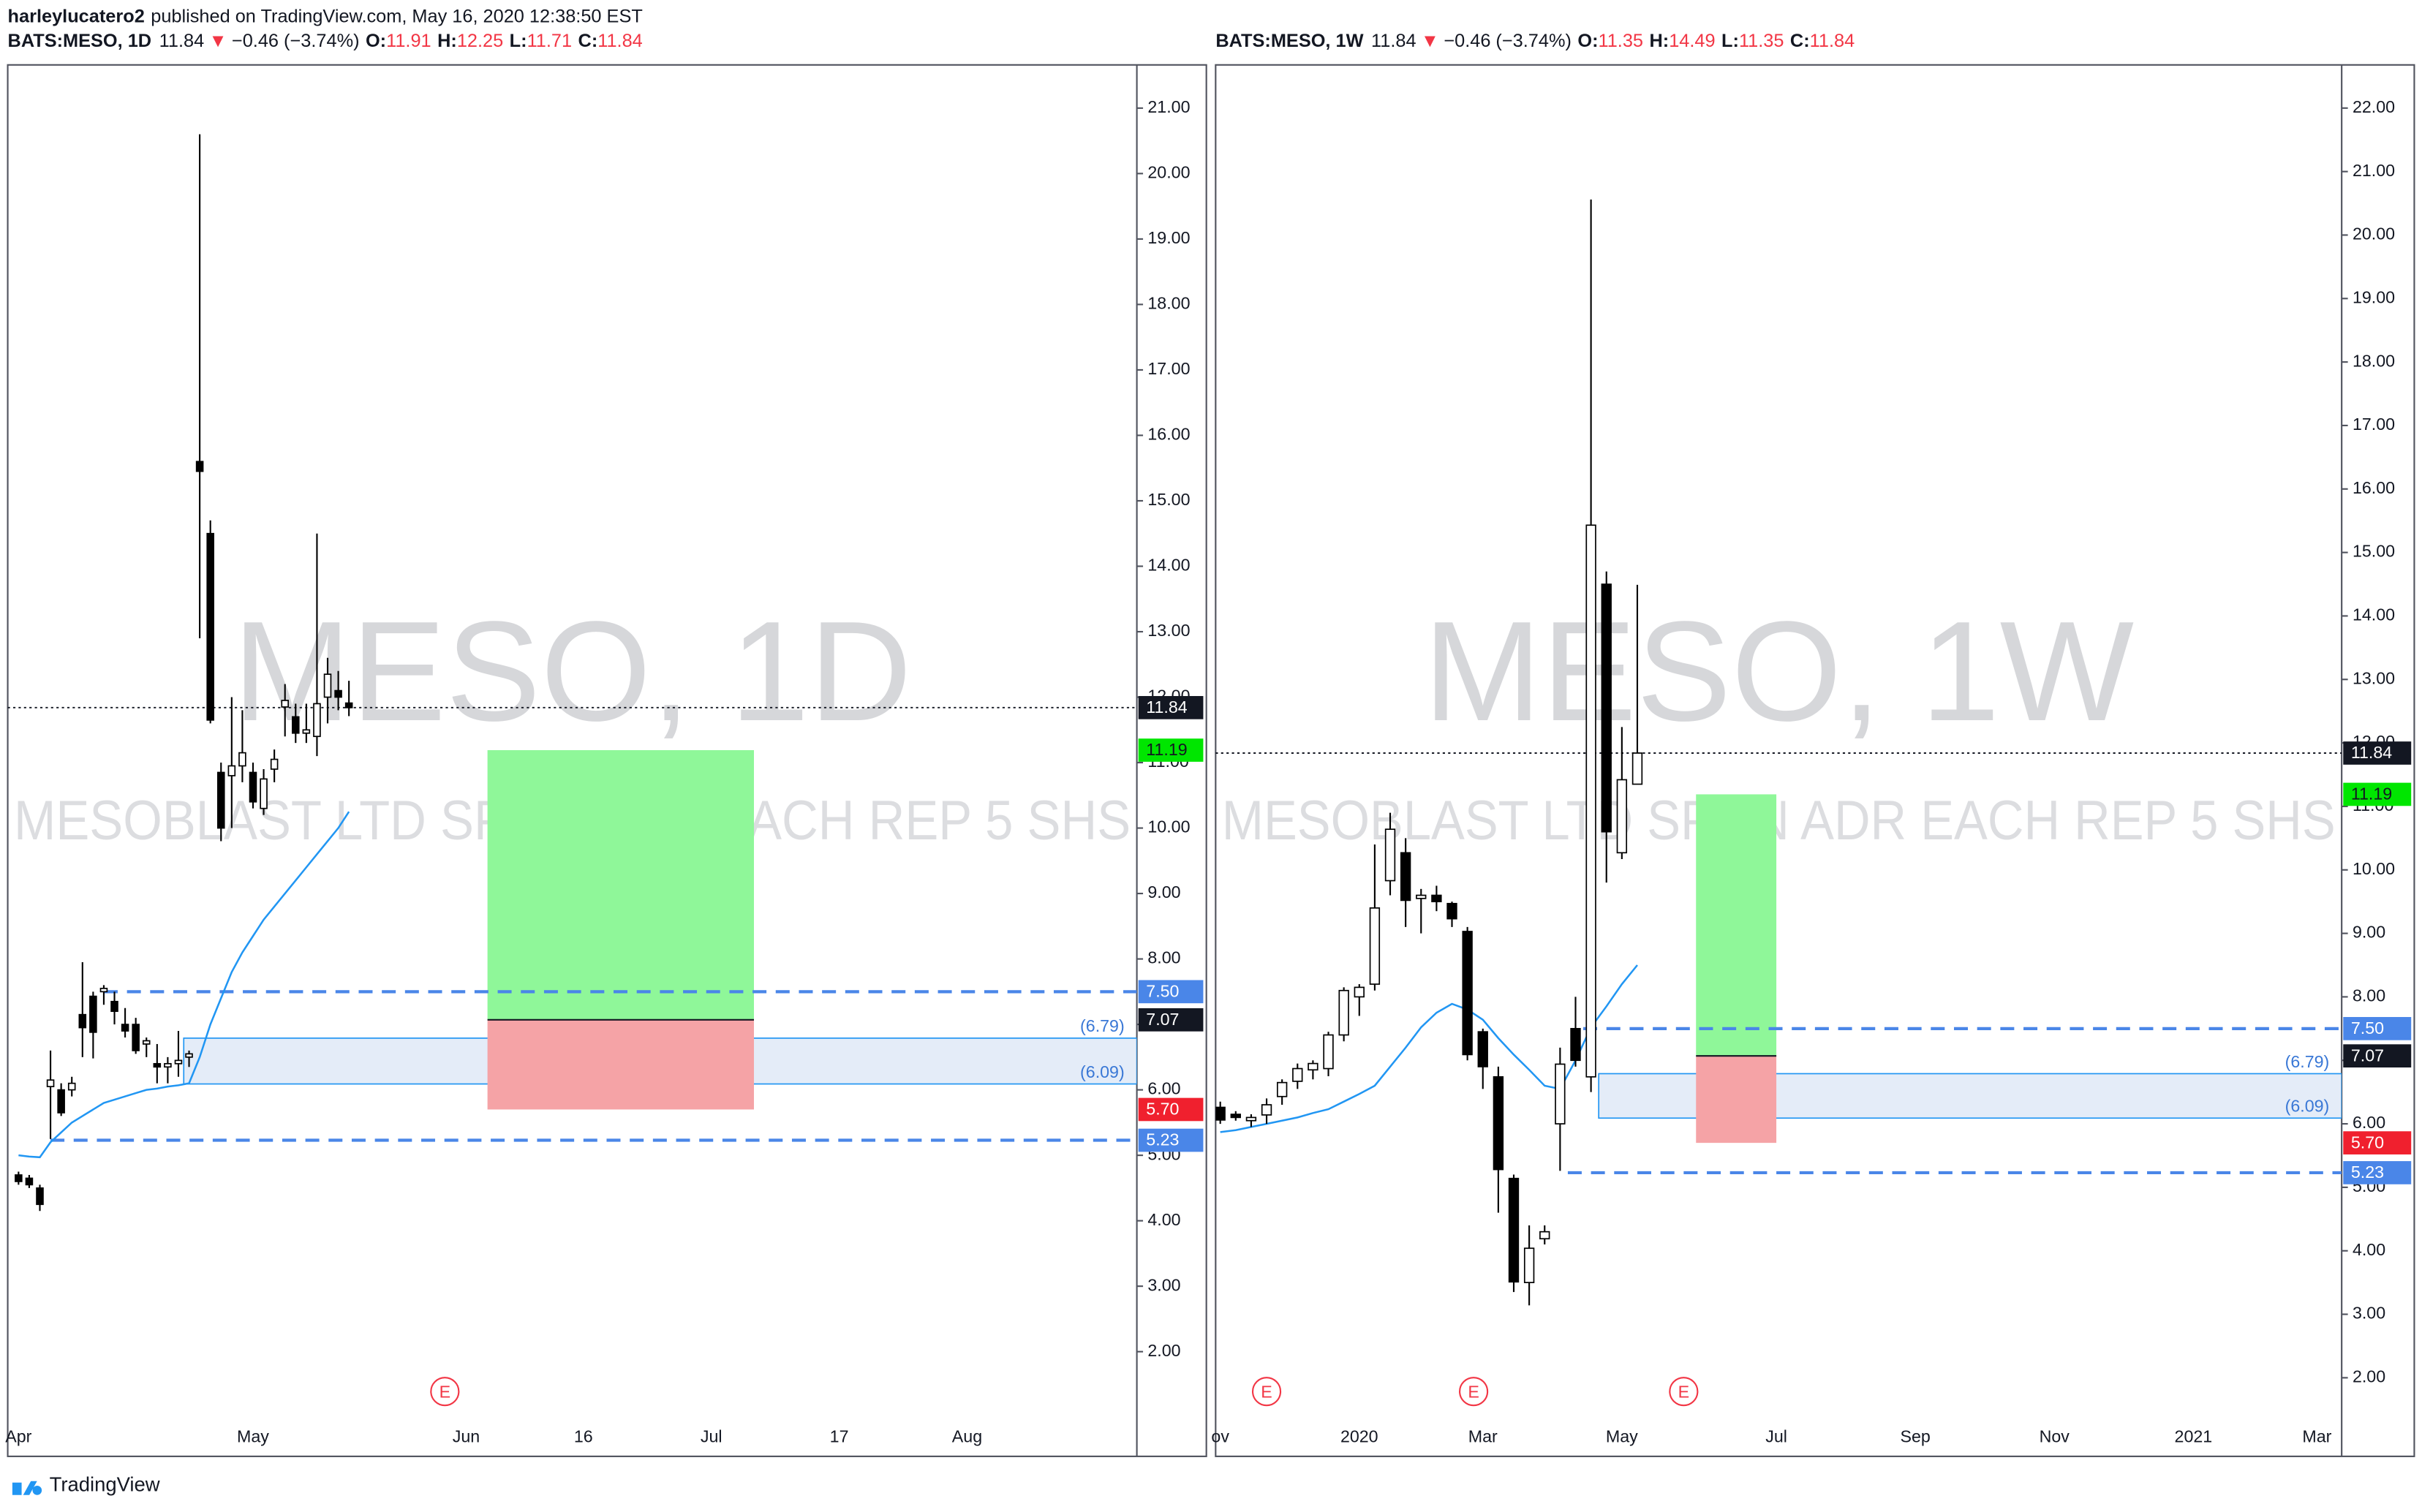  I want to click on legend-key: O:, so click(376, 41).